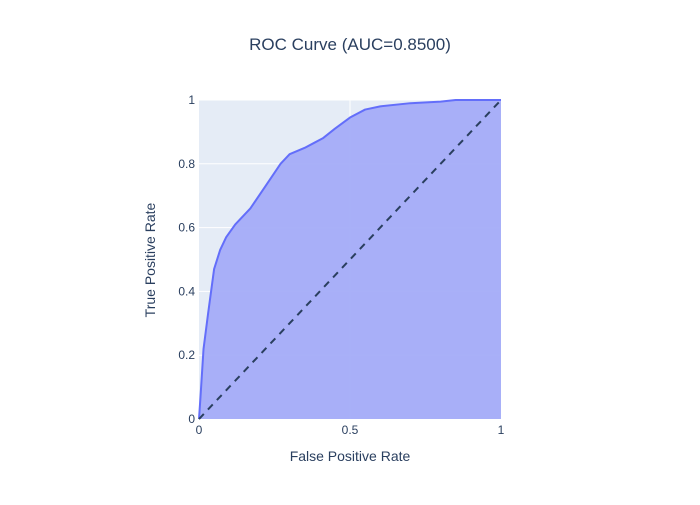 The image size is (700, 505). What do you see at coordinates (350, 456) in the screenshot?
I see `x-axis-label: False Positive Rate` at bounding box center [350, 456].